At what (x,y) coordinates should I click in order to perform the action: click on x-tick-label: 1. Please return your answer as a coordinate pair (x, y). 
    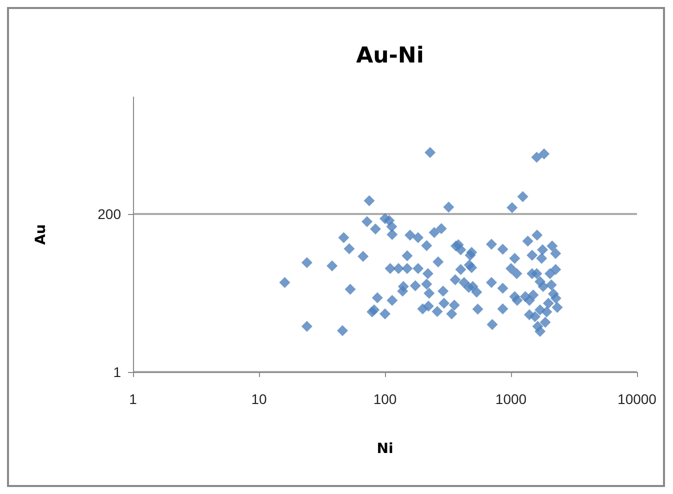
    Looking at the image, I should click on (133, 399).